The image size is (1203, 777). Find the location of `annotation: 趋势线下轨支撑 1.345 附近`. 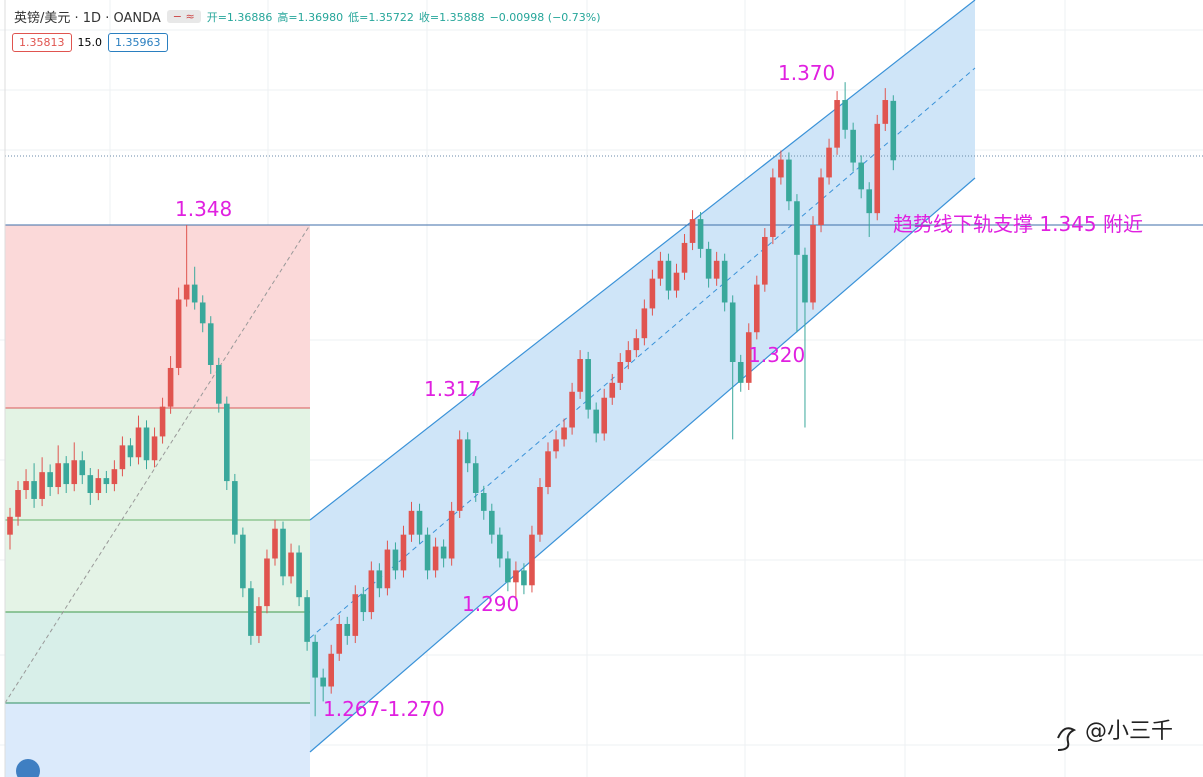

annotation: 趋势线下轨支撑 1.345 附近 is located at coordinates (1018, 224).